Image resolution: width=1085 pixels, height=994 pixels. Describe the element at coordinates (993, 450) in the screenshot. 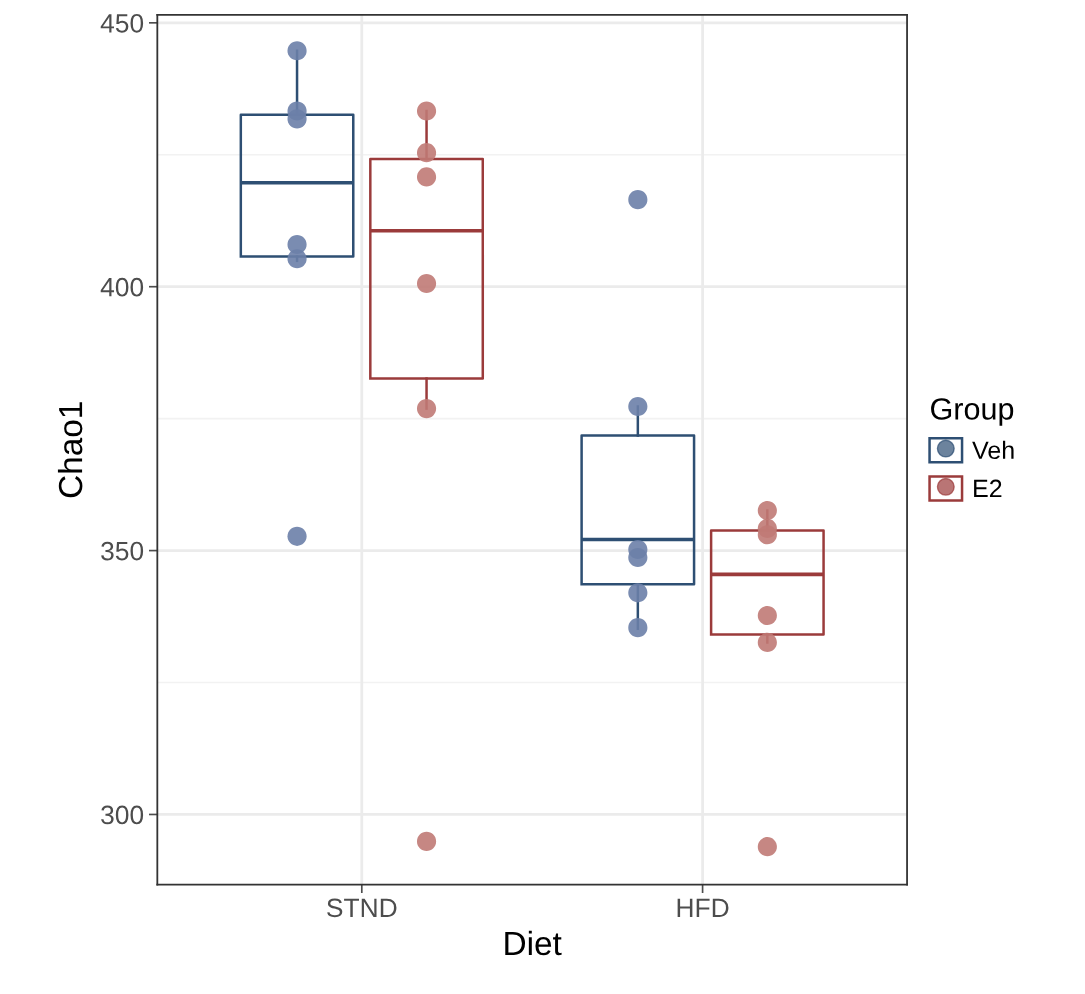

I see `legend-label: Veh` at that location.